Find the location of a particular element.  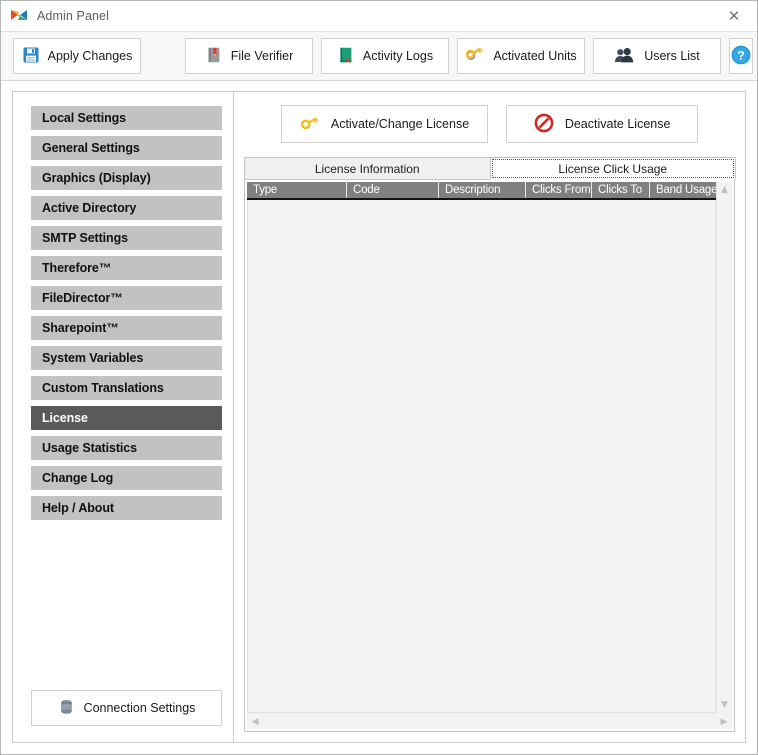

sidebar-item-therefore: Therefore™ is located at coordinates (126, 268).